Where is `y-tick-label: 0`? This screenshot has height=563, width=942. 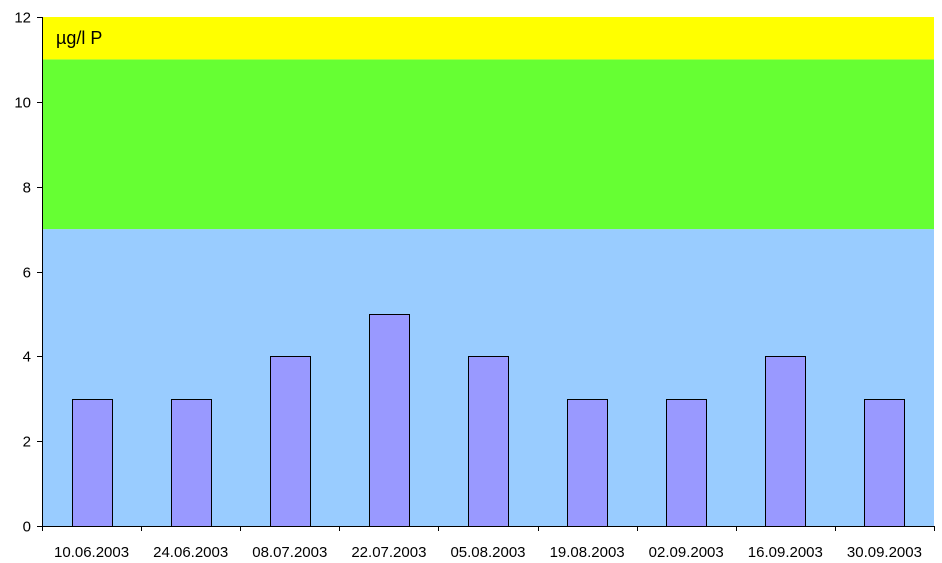
y-tick-label: 0 is located at coordinates (27, 527).